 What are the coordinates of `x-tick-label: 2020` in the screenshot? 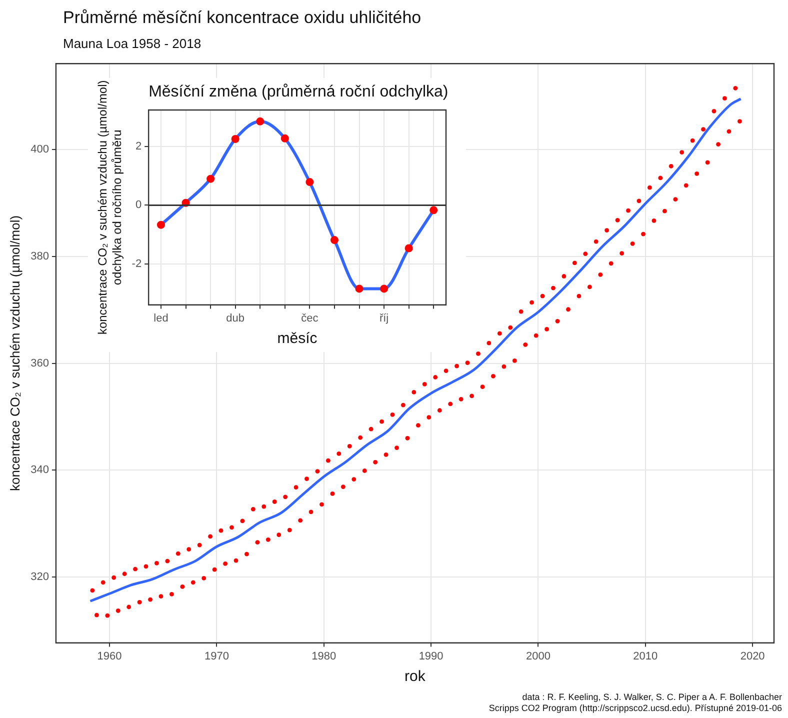 It's located at (752, 656).